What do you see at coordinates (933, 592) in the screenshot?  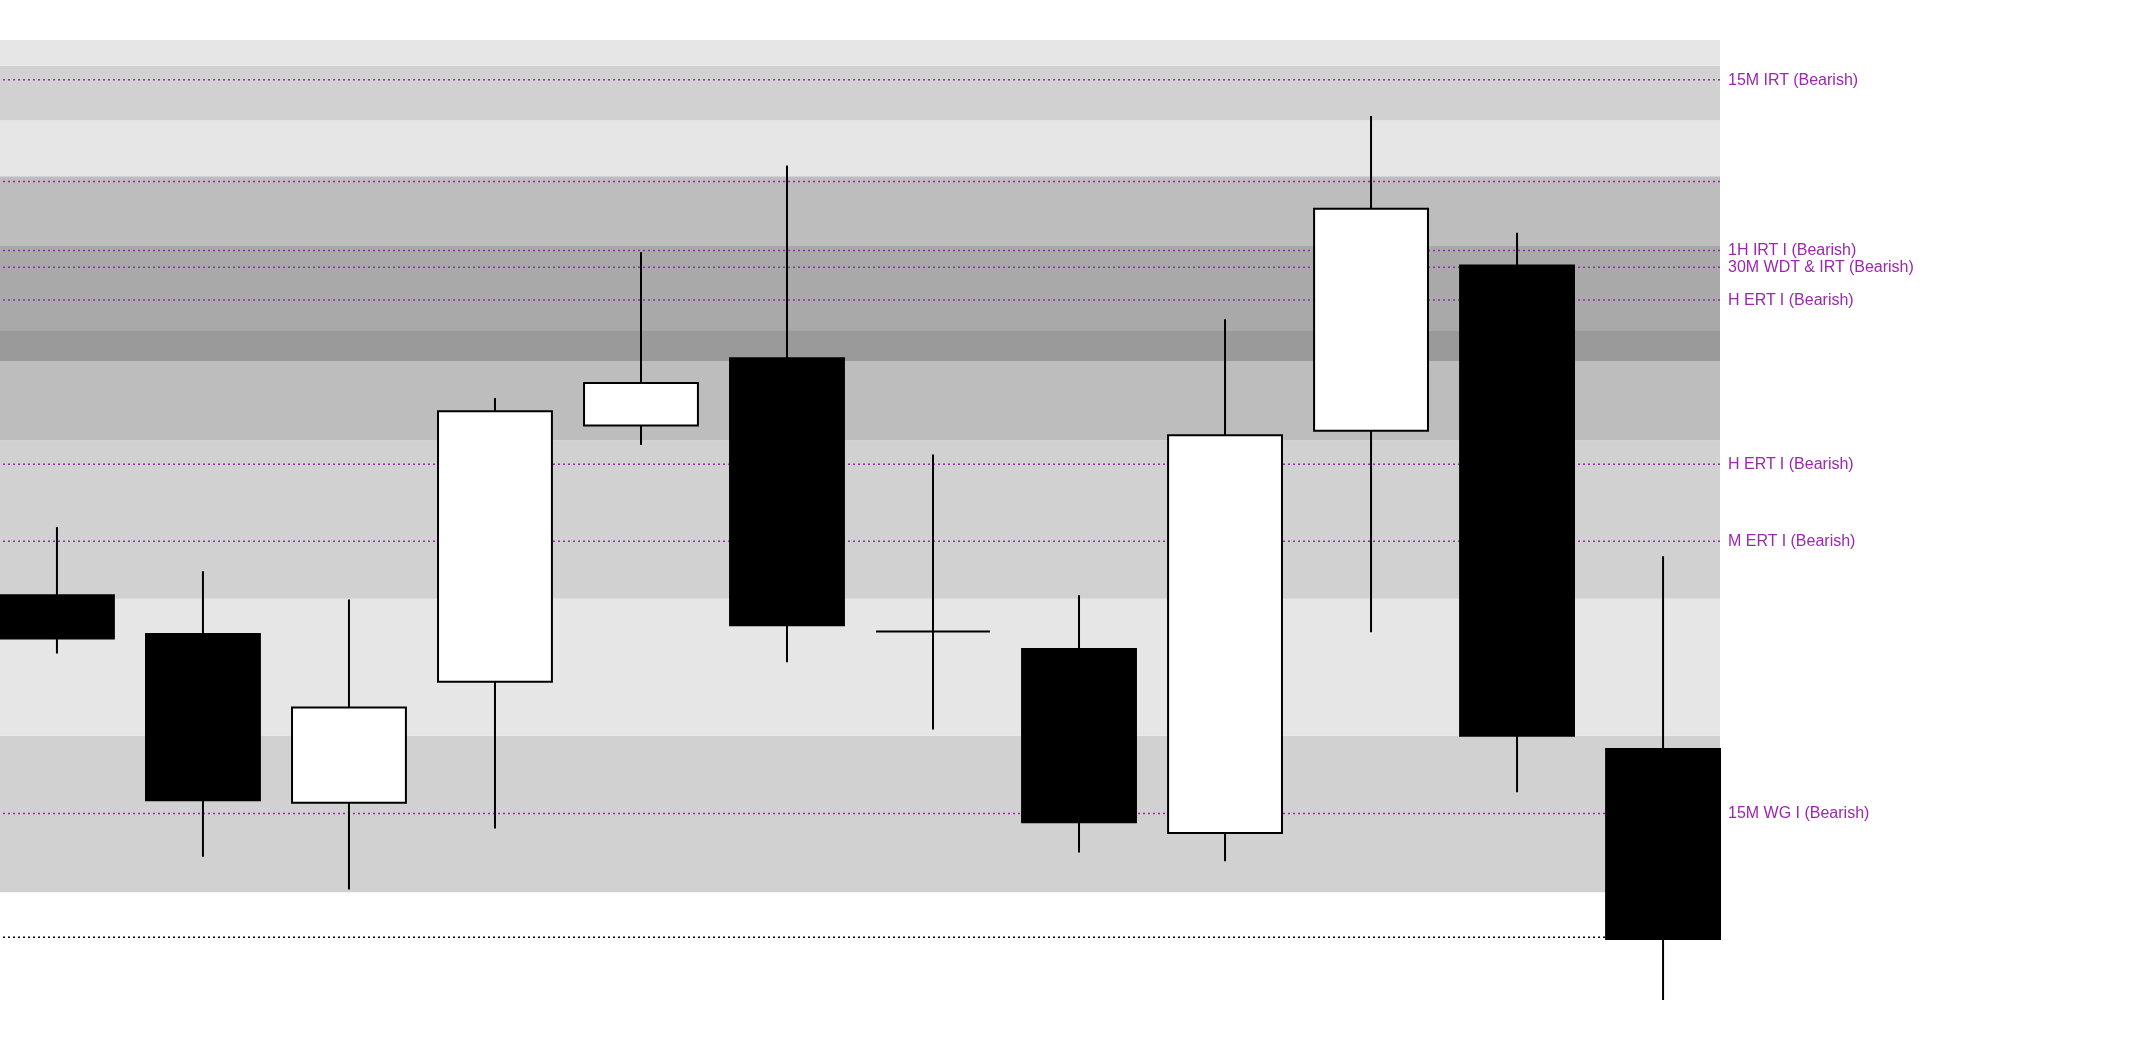 I see `candlestick` at bounding box center [933, 592].